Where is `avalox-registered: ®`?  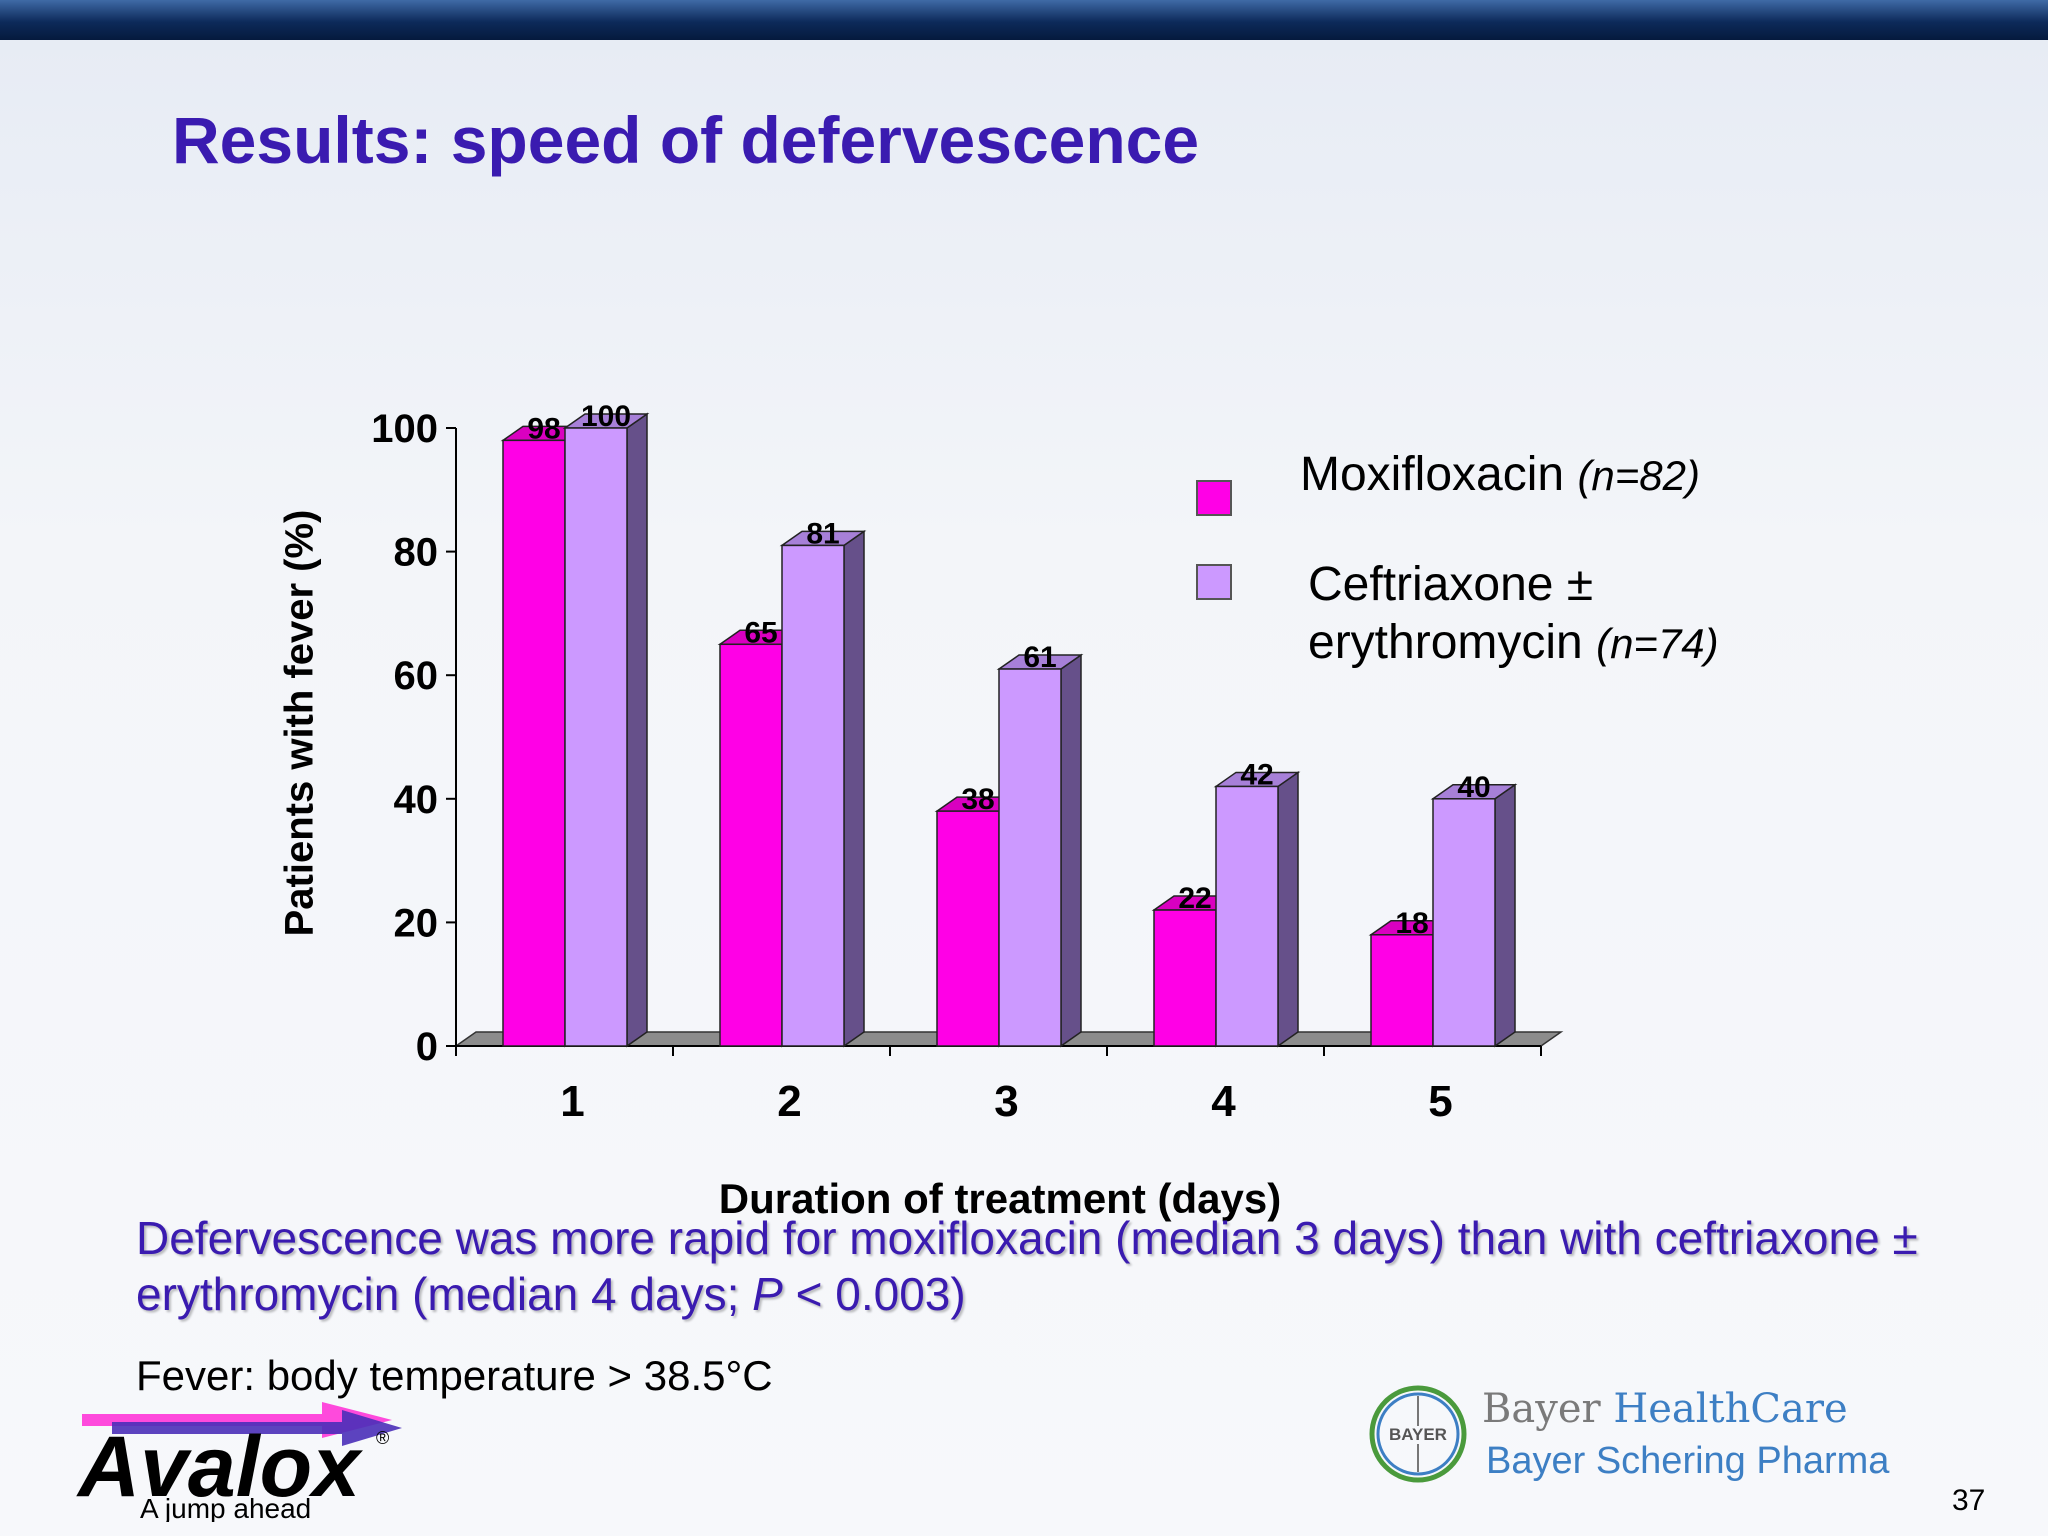
avalox-registered: ® is located at coordinates (382, 1438).